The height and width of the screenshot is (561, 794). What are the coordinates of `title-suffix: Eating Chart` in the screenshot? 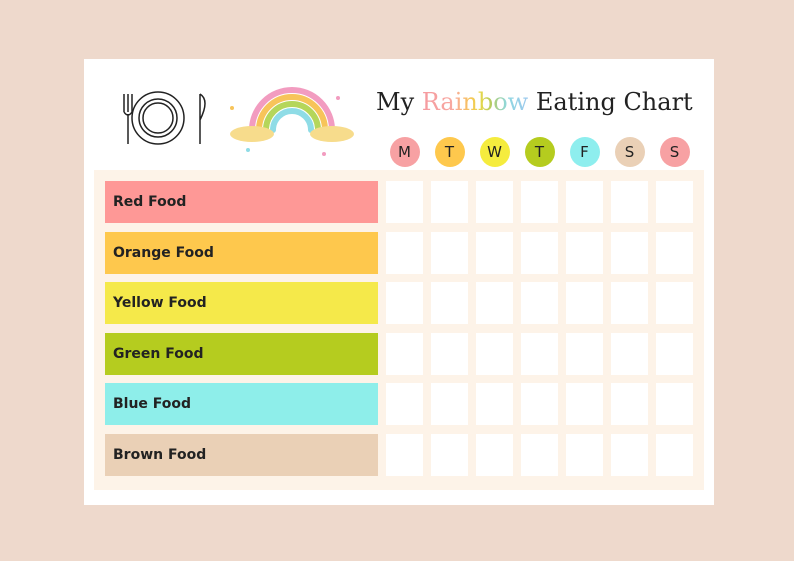 It's located at (614, 102).